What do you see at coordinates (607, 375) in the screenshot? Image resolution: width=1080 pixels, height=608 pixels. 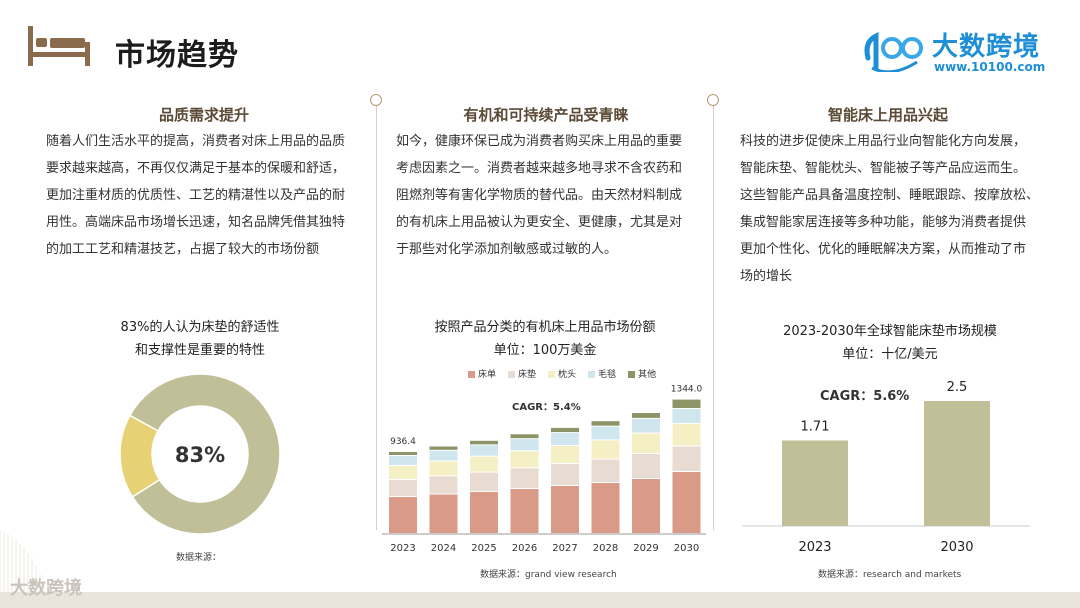 I see `legend-label-3: 毛毯` at bounding box center [607, 375].